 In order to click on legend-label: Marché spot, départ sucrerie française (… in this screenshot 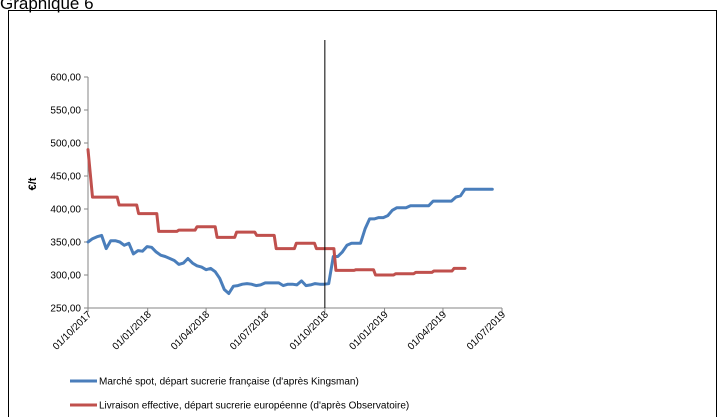, I will do `click(229, 382)`.